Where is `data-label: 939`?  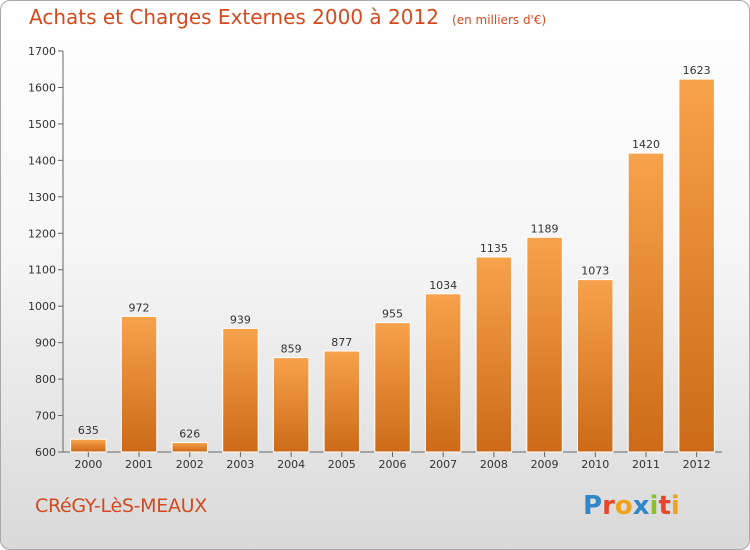 data-label: 939 is located at coordinates (240, 319).